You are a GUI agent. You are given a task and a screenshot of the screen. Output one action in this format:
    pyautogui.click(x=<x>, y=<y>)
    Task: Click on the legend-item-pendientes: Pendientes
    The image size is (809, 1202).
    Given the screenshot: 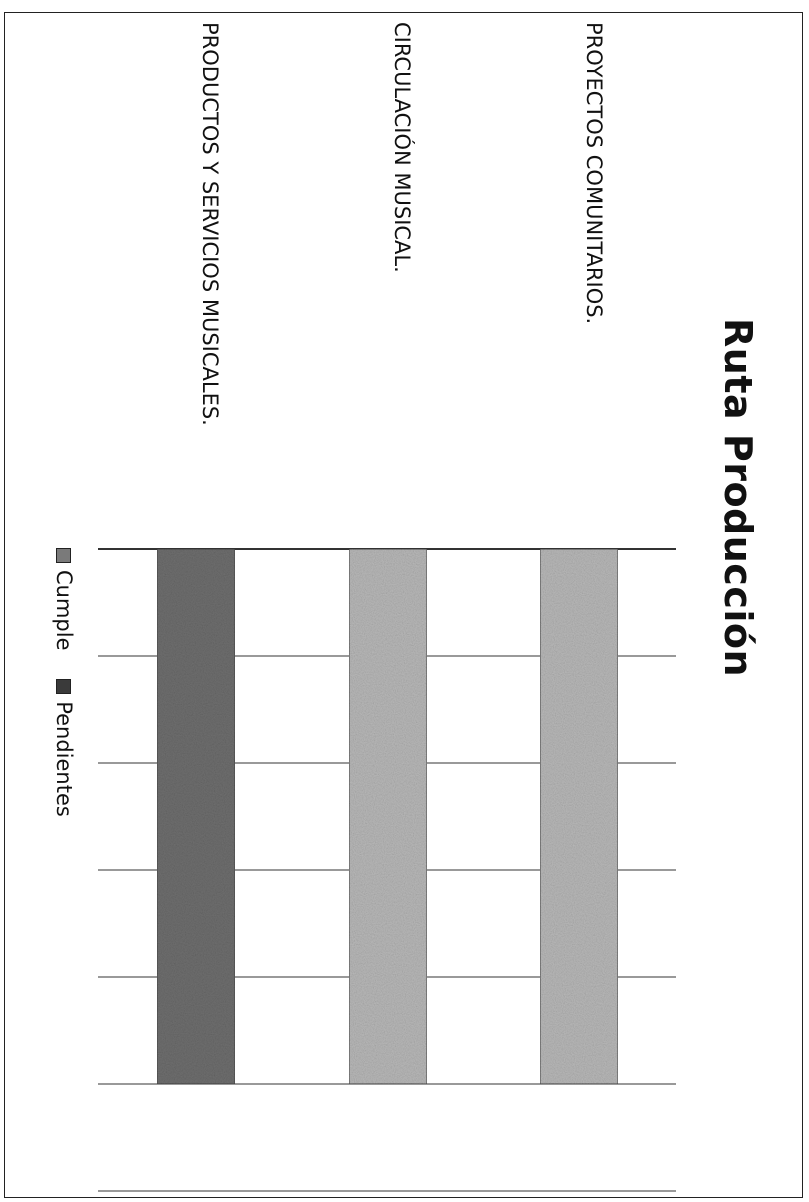 What is the action you would take?
    pyautogui.click(x=64, y=748)
    